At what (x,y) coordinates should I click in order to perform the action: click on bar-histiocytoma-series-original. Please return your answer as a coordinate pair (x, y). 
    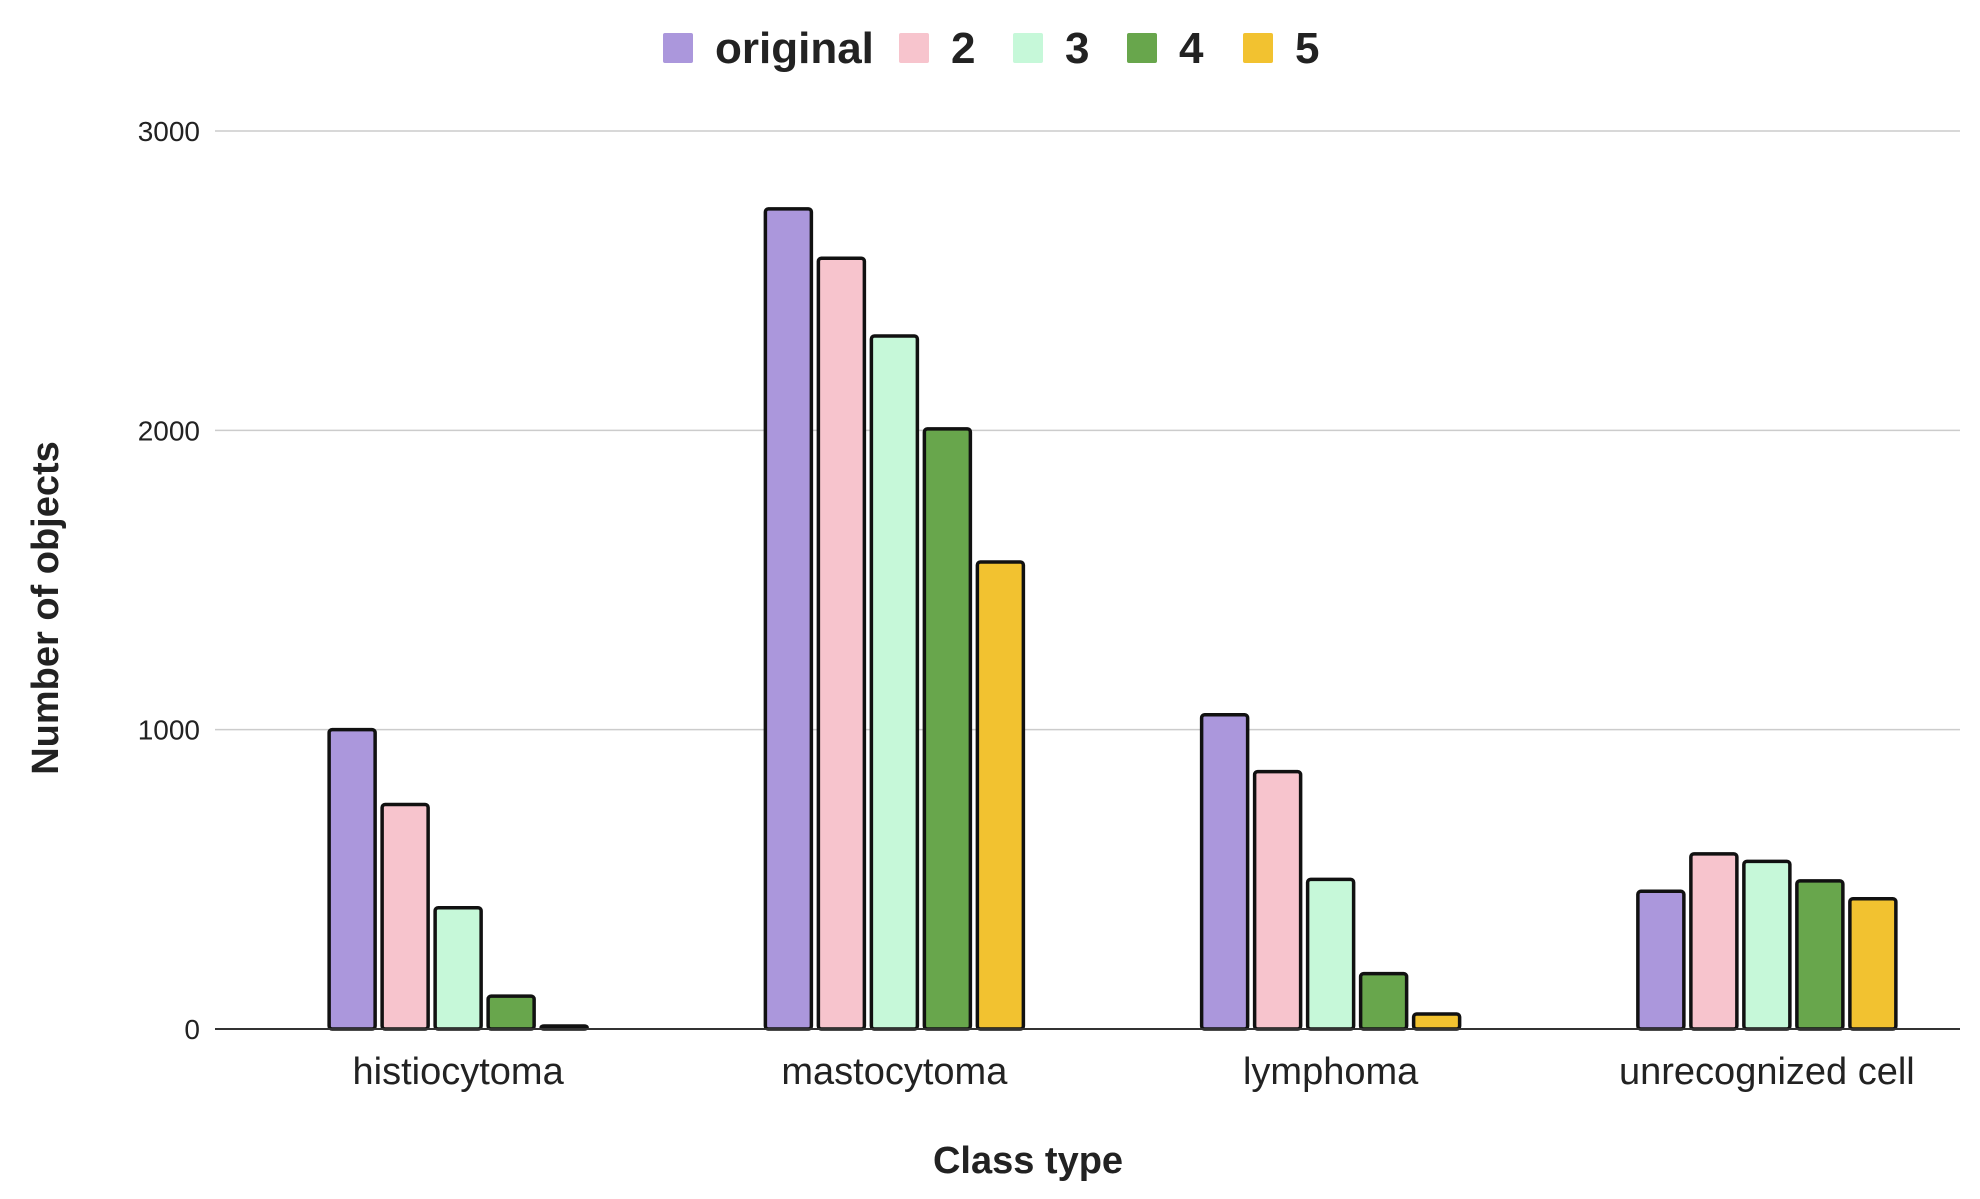
    Looking at the image, I should click on (352, 879).